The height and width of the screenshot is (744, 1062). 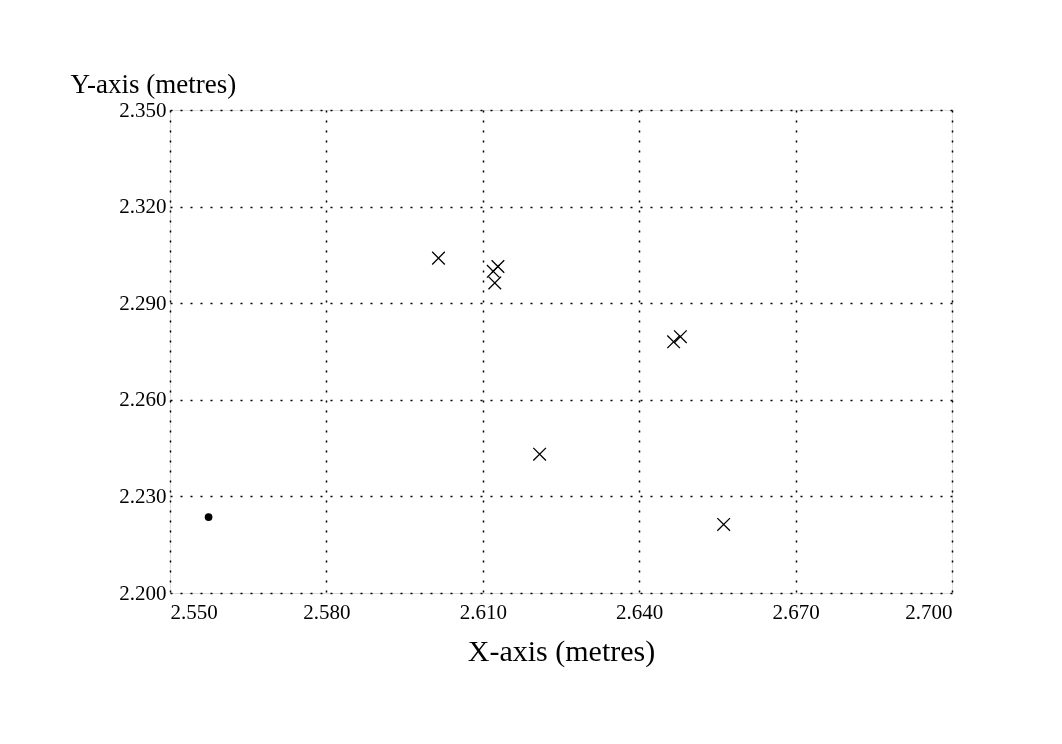 I want to click on x-tick-label: 2.700, so click(x=929, y=611).